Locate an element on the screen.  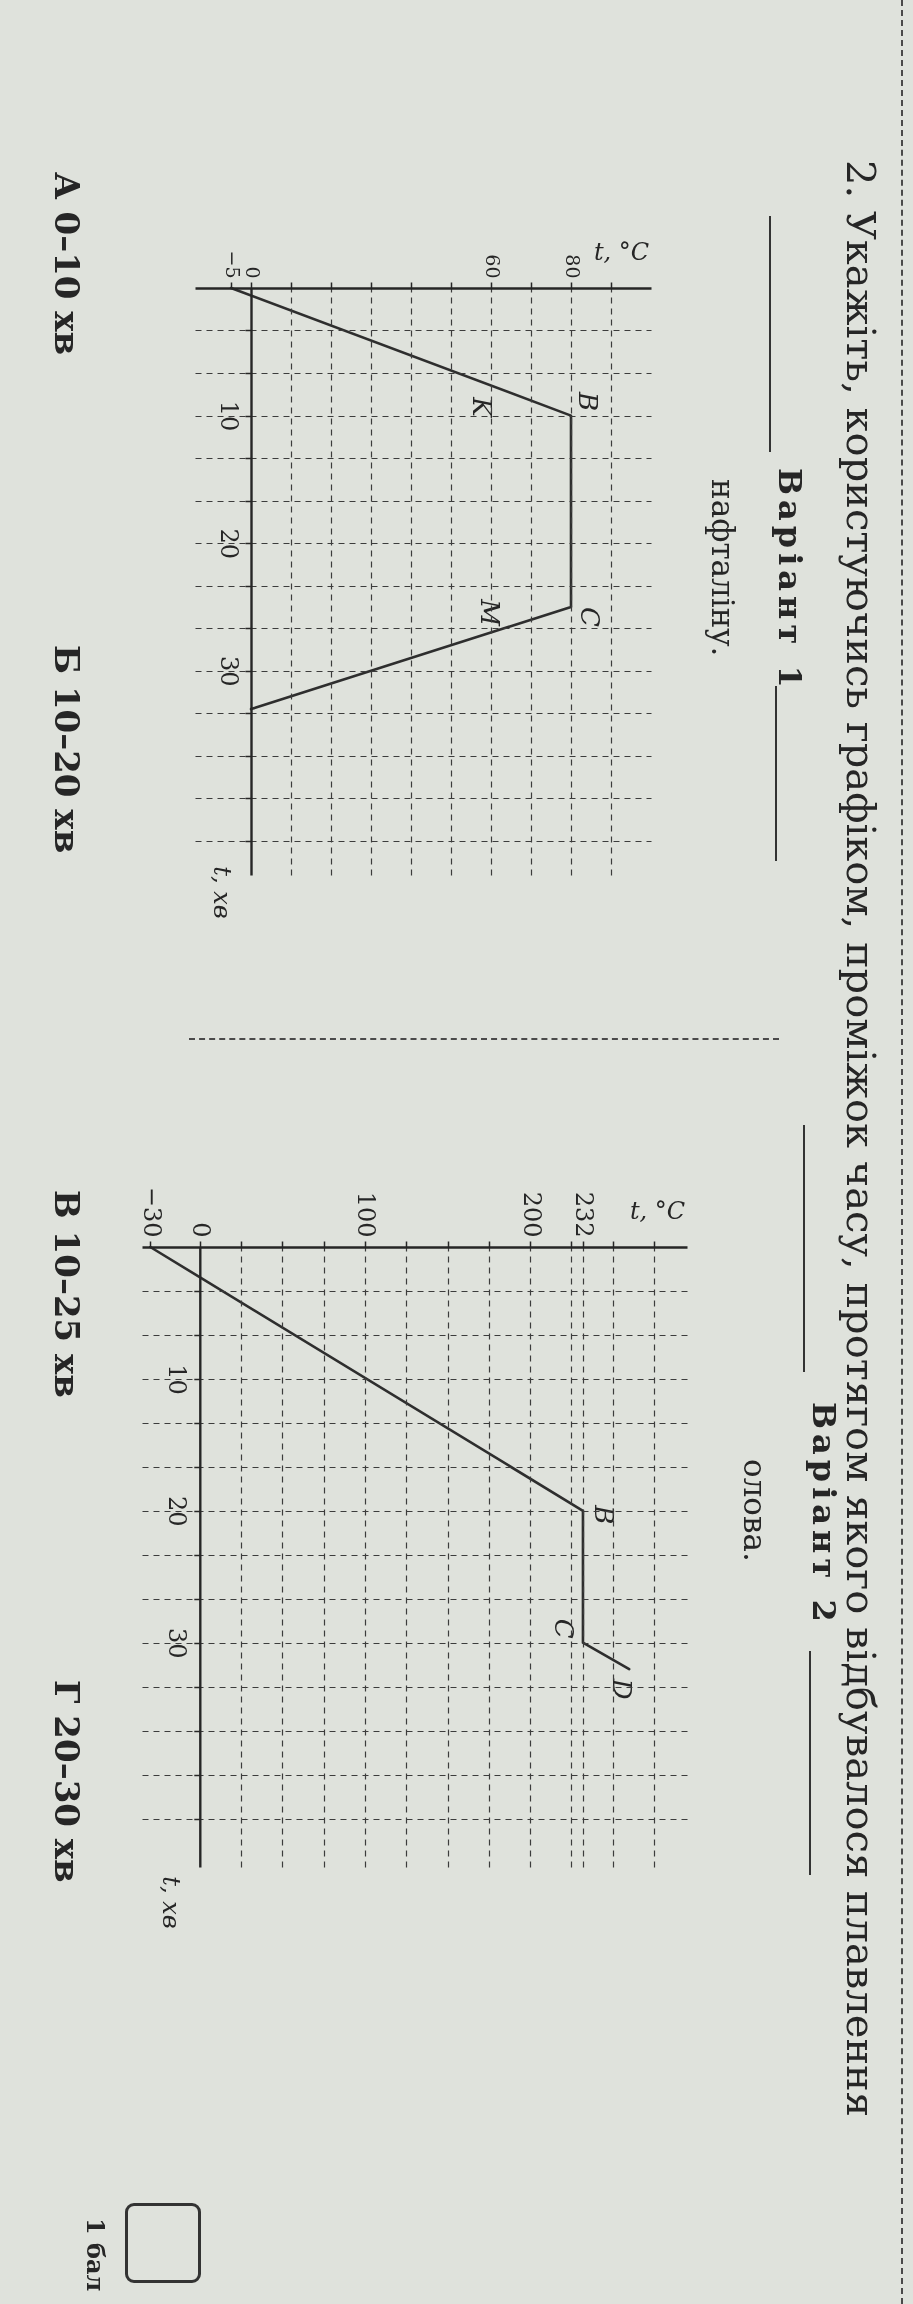
x-tick-label: 232 is located at coordinates (584, 1214).